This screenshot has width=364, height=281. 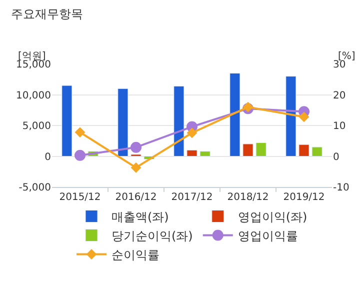 What do you see at coordinates (140, 217) in the screenshot?
I see `legend-label: 매출액(좌)` at bounding box center [140, 217].